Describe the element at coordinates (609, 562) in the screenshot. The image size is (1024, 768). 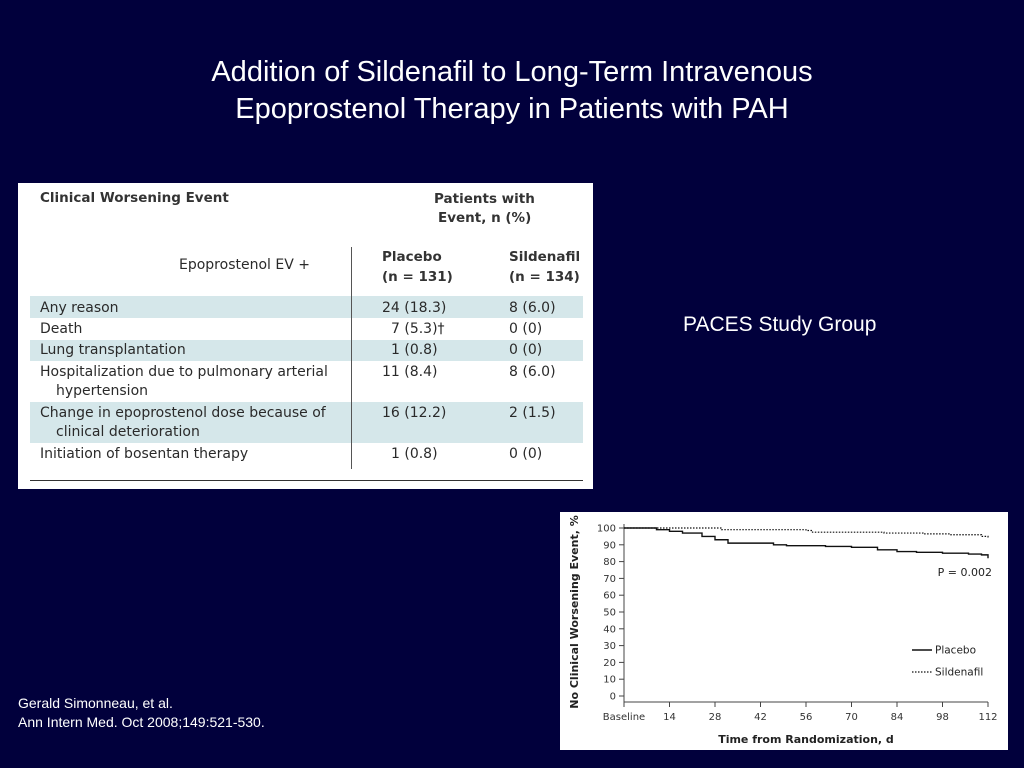
I see `y-tick-label: 80` at that location.